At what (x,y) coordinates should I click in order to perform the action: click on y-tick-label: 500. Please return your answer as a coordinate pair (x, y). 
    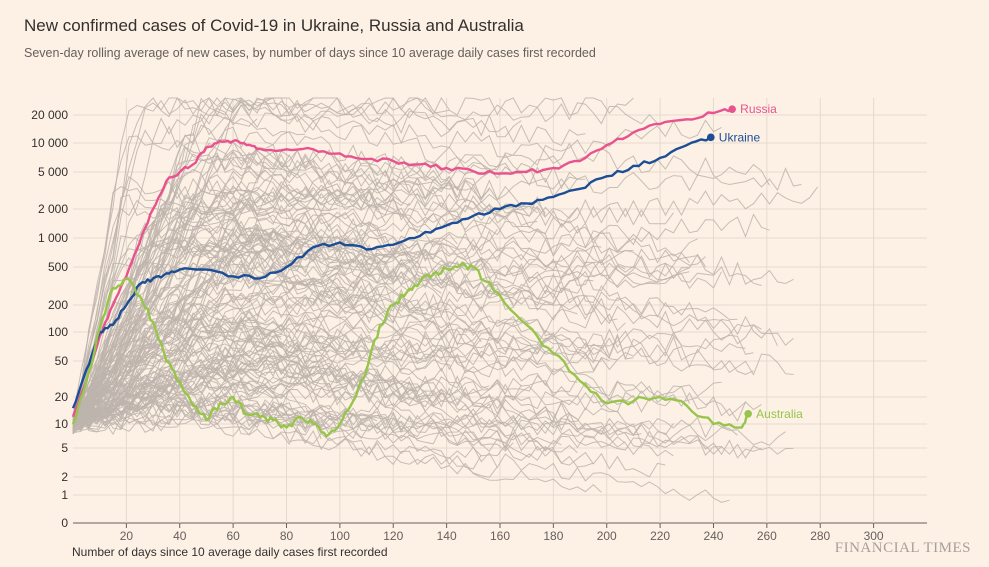
    Looking at the image, I should click on (58, 267).